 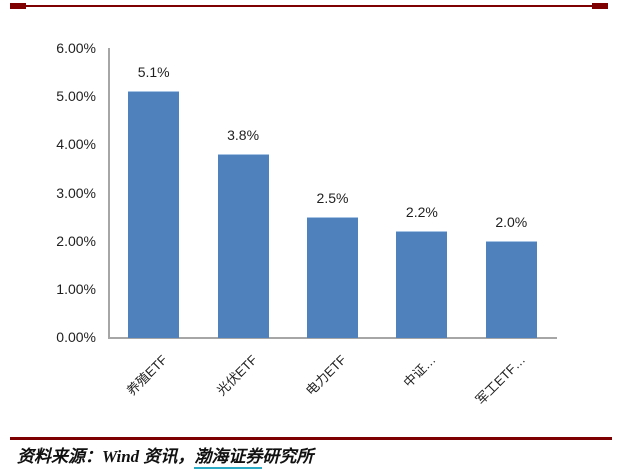 I want to click on y-tick-label: 4.00%, so click(x=76, y=144).